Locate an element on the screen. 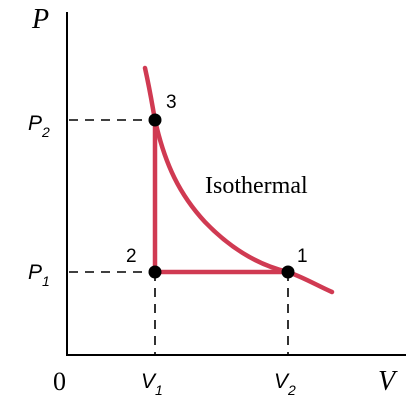 The height and width of the screenshot is (401, 411). v2-label: V2 is located at coordinates (285, 384).